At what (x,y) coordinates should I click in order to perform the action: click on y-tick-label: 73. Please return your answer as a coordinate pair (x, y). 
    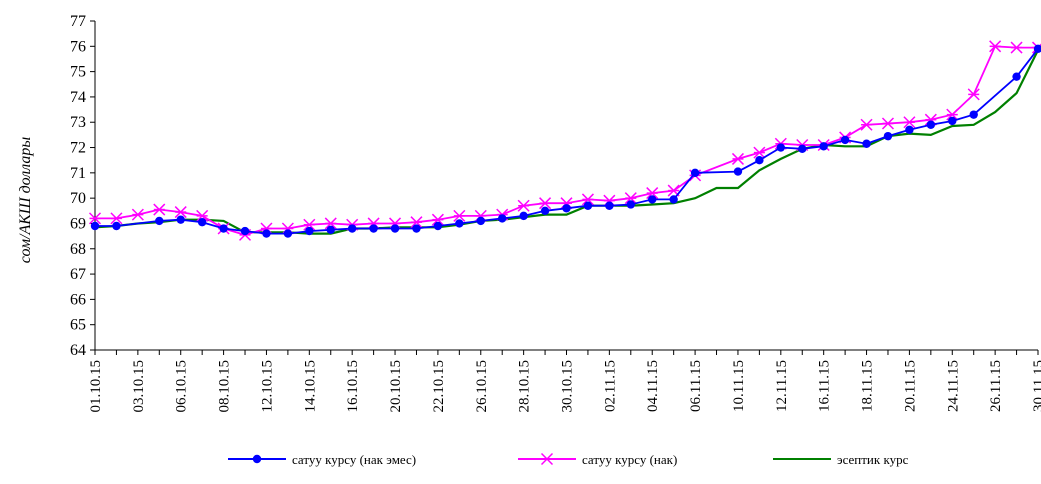
    Looking at the image, I should click on (78, 122).